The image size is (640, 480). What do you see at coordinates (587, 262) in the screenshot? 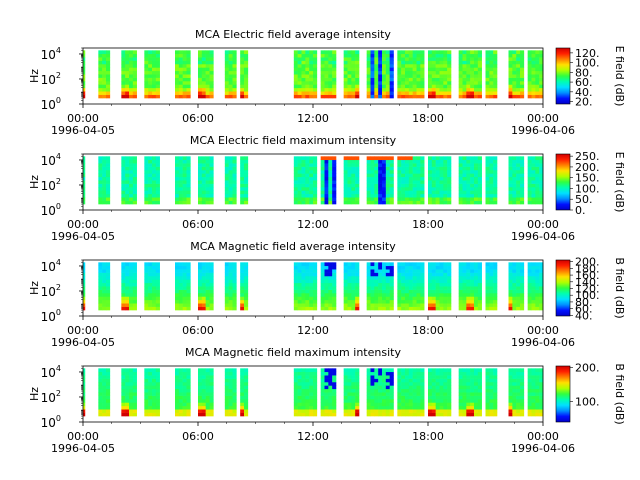
I see `colorbar-tick-label: 200.` at bounding box center [587, 262].